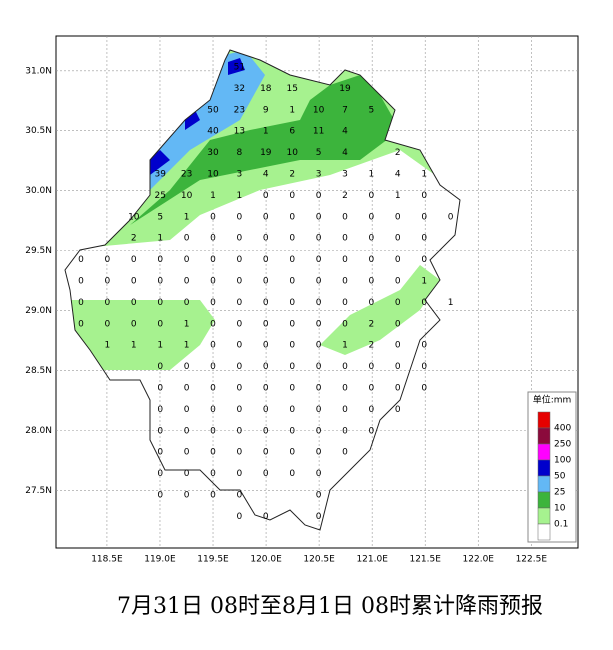 The height and width of the screenshot is (650, 613). What do you see at coordinates (134, 217) in the screenshot?
I see `station-value: 10` at bounding box center [134, 217].